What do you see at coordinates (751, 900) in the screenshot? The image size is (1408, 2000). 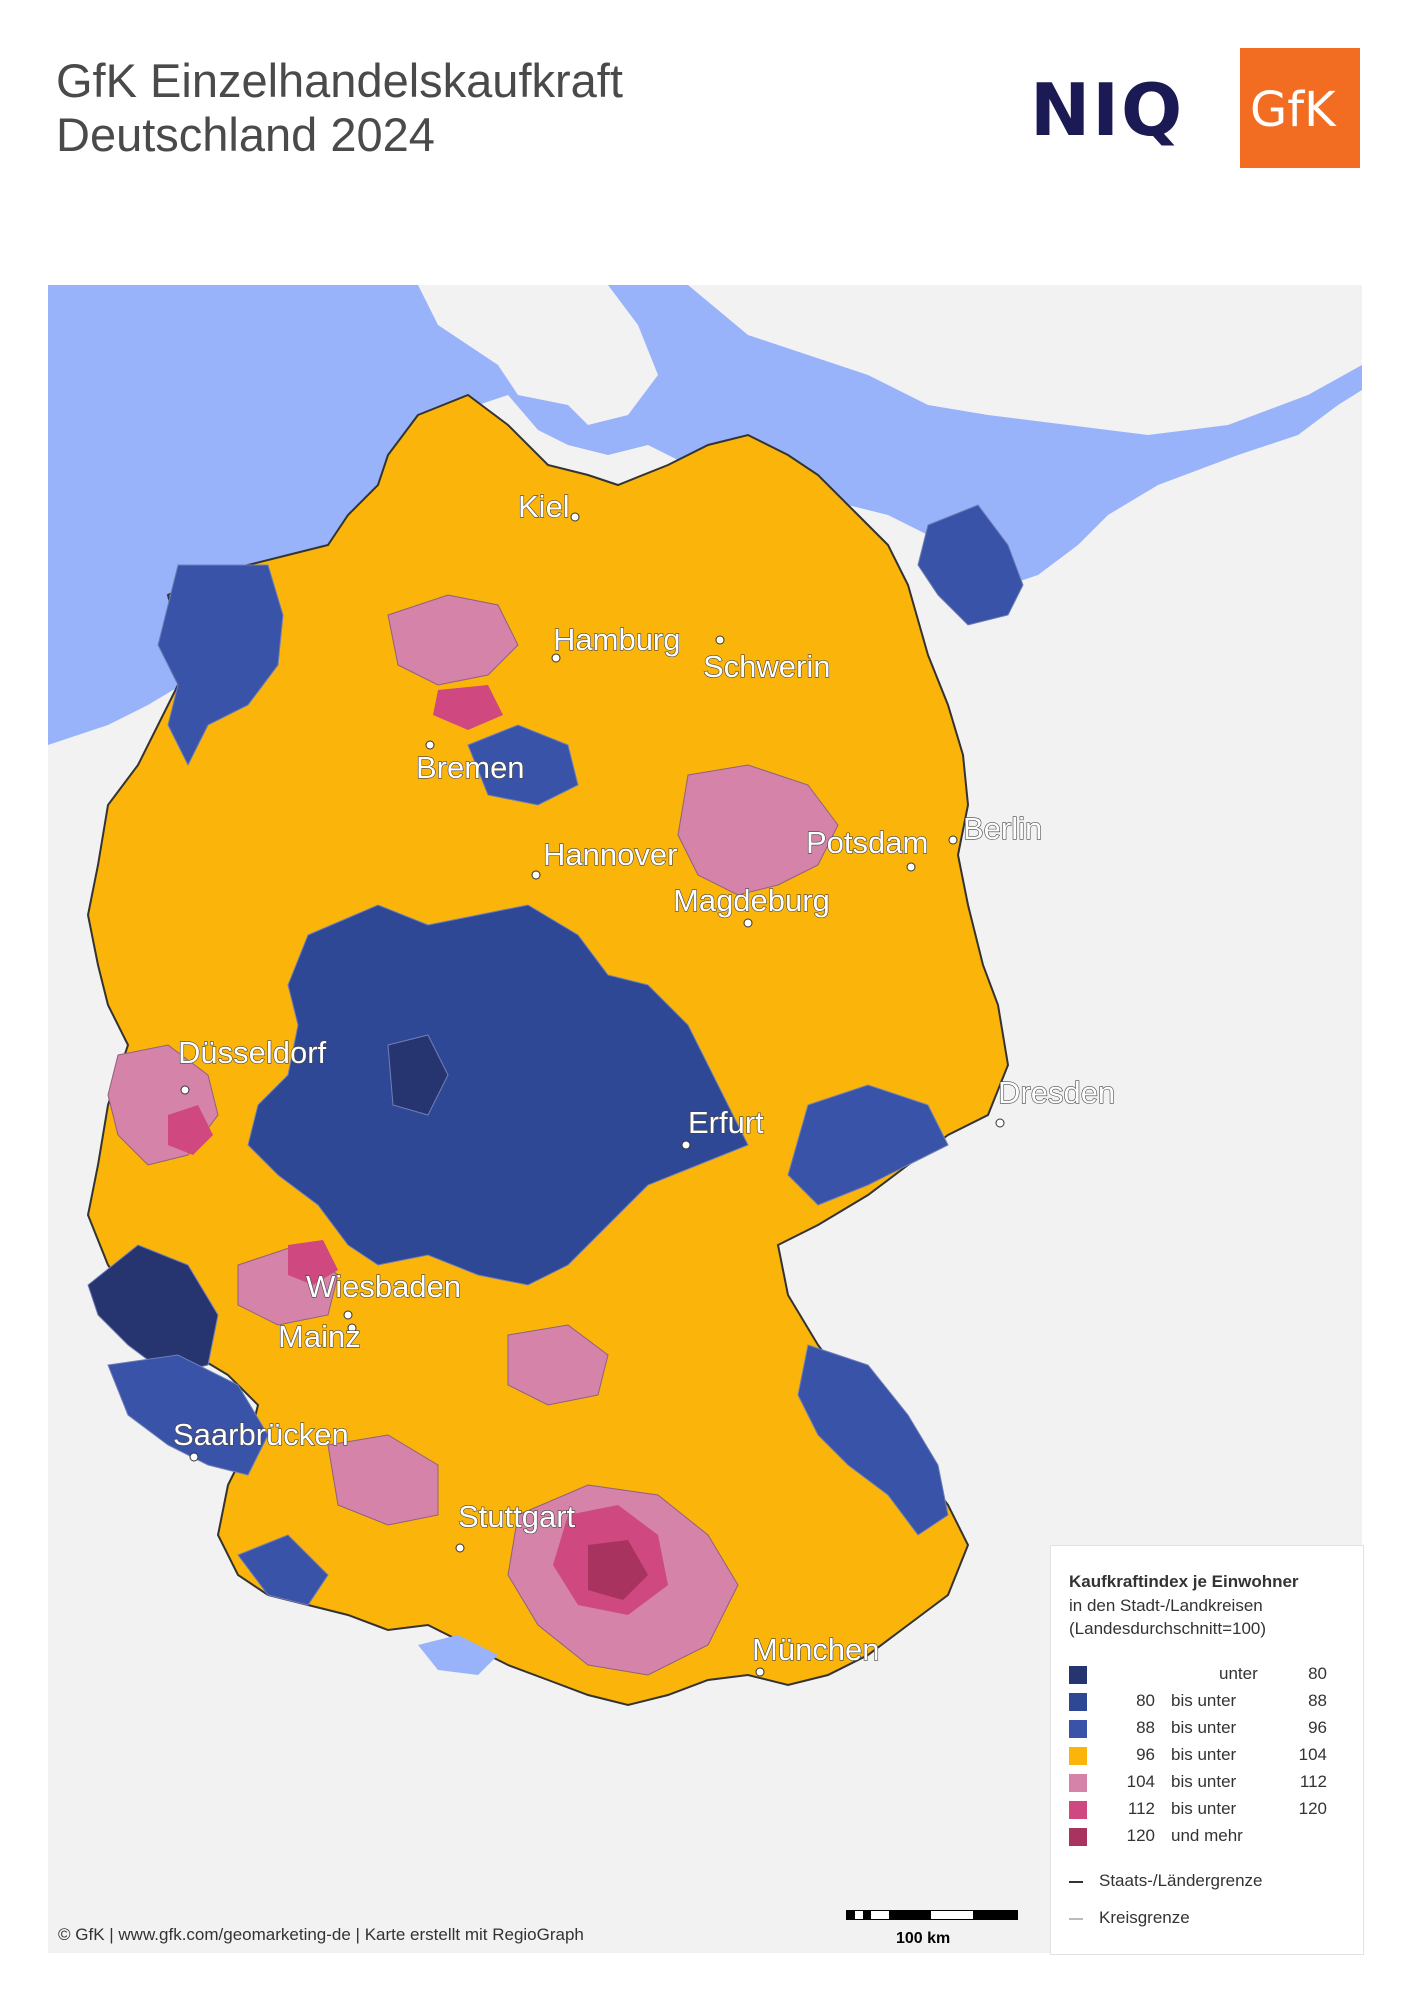 I see `city-label-magdeburg: Magdeburg` at bounding box center [751, 900].